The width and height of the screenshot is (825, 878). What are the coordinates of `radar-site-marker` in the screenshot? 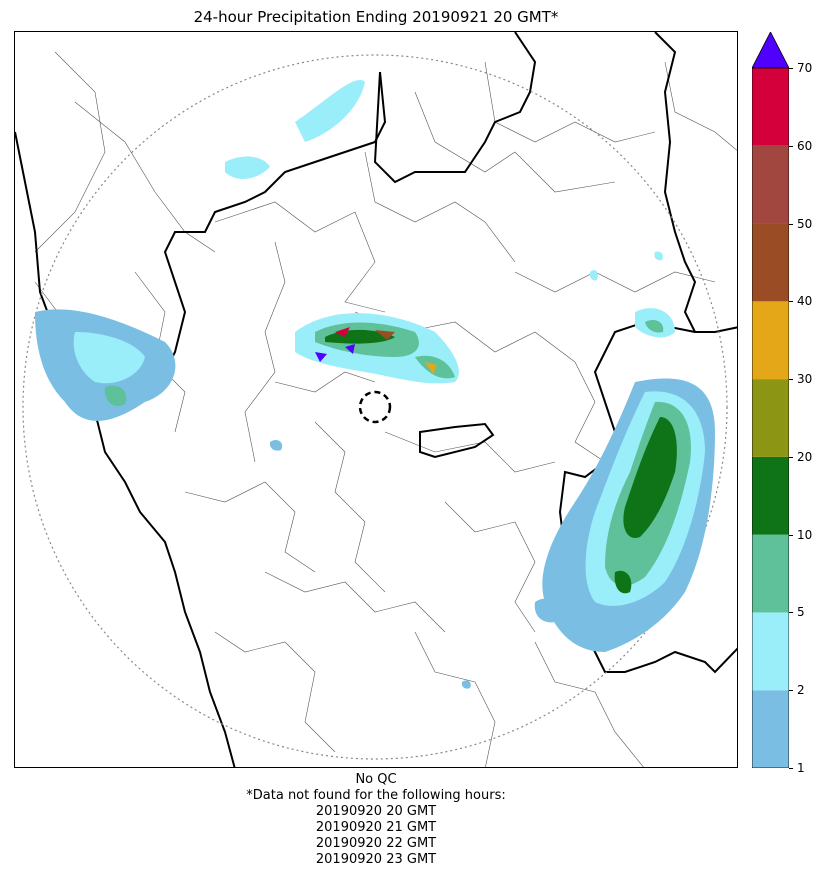 It's located at (375, 407).